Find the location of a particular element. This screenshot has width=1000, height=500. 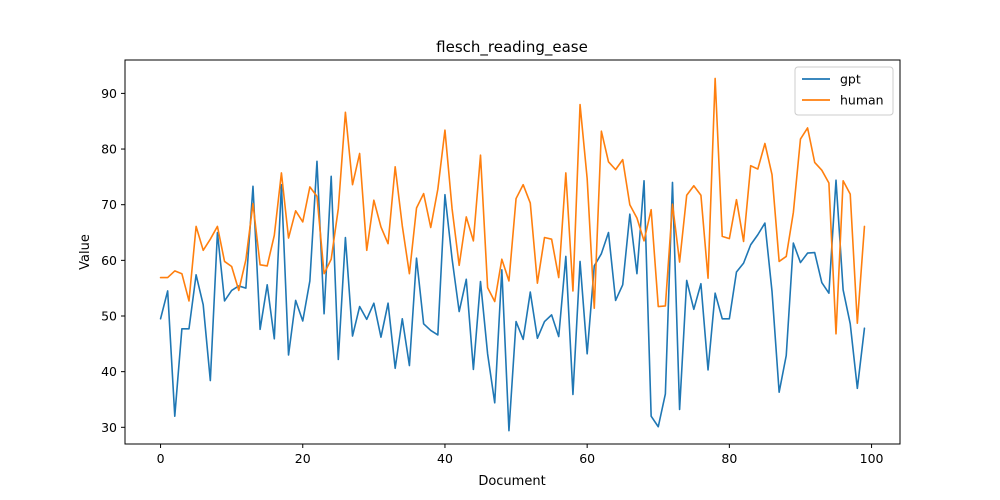

x-tick-label: 100 is located at coordinates (872, 458).